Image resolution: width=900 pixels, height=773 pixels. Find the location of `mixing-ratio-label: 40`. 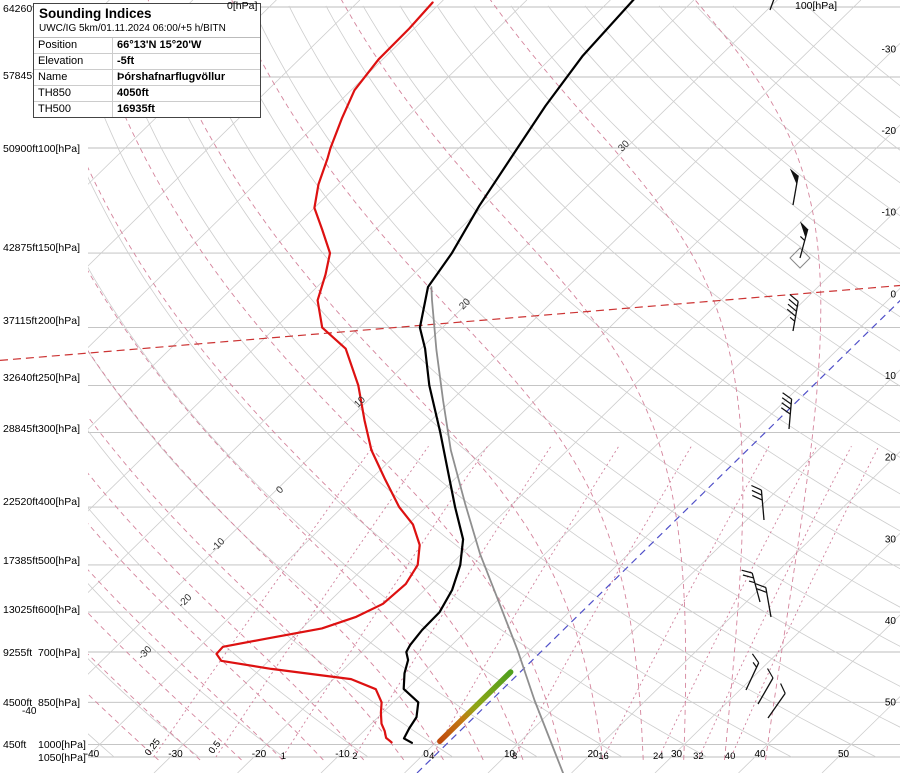

mixing-ratio-label: 40 is located at coordinates (730, 756).